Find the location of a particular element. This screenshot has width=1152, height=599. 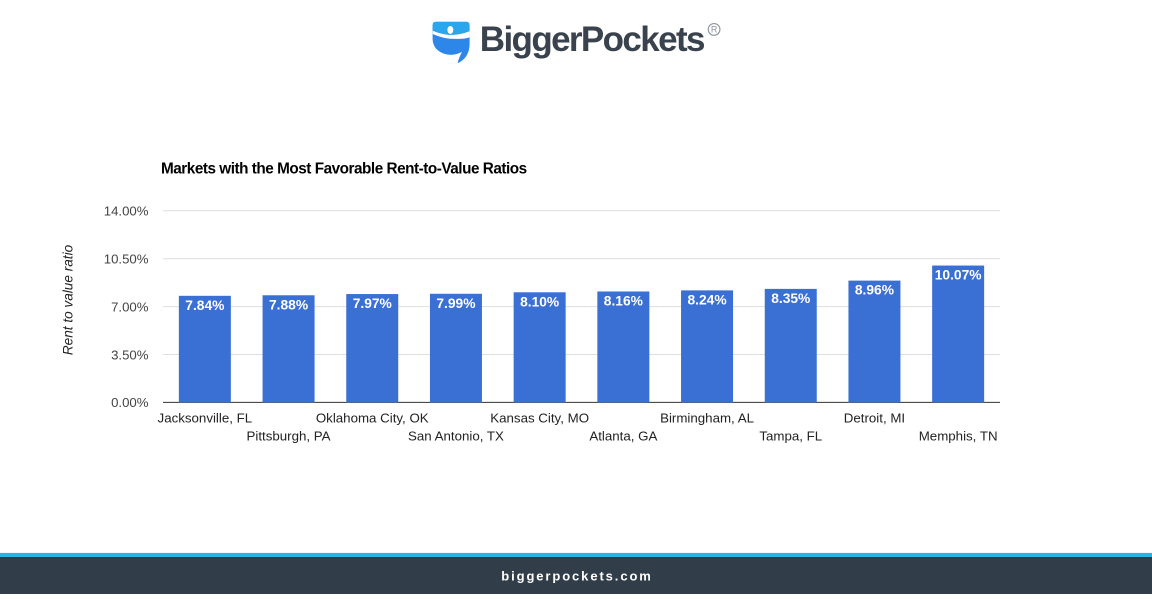

svg-text: 7.84% is located at coordinates (204, 305).